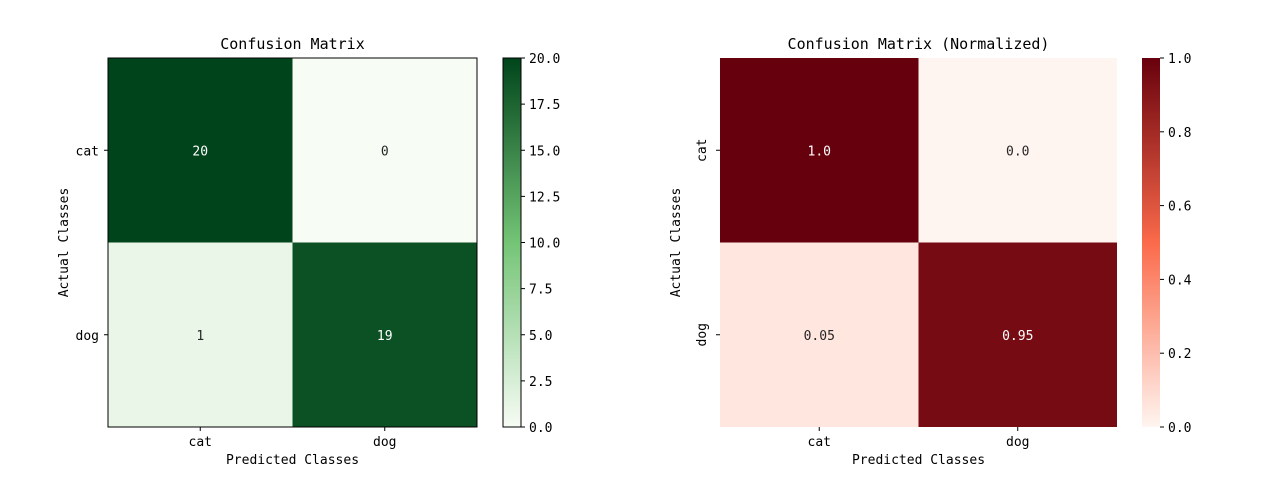 The height and width of the screenshot is (480, 1280). Describe the element at coordinates (540, 336) in the screenshot. I see `colorbar-tick-label: 5.0` at that location.